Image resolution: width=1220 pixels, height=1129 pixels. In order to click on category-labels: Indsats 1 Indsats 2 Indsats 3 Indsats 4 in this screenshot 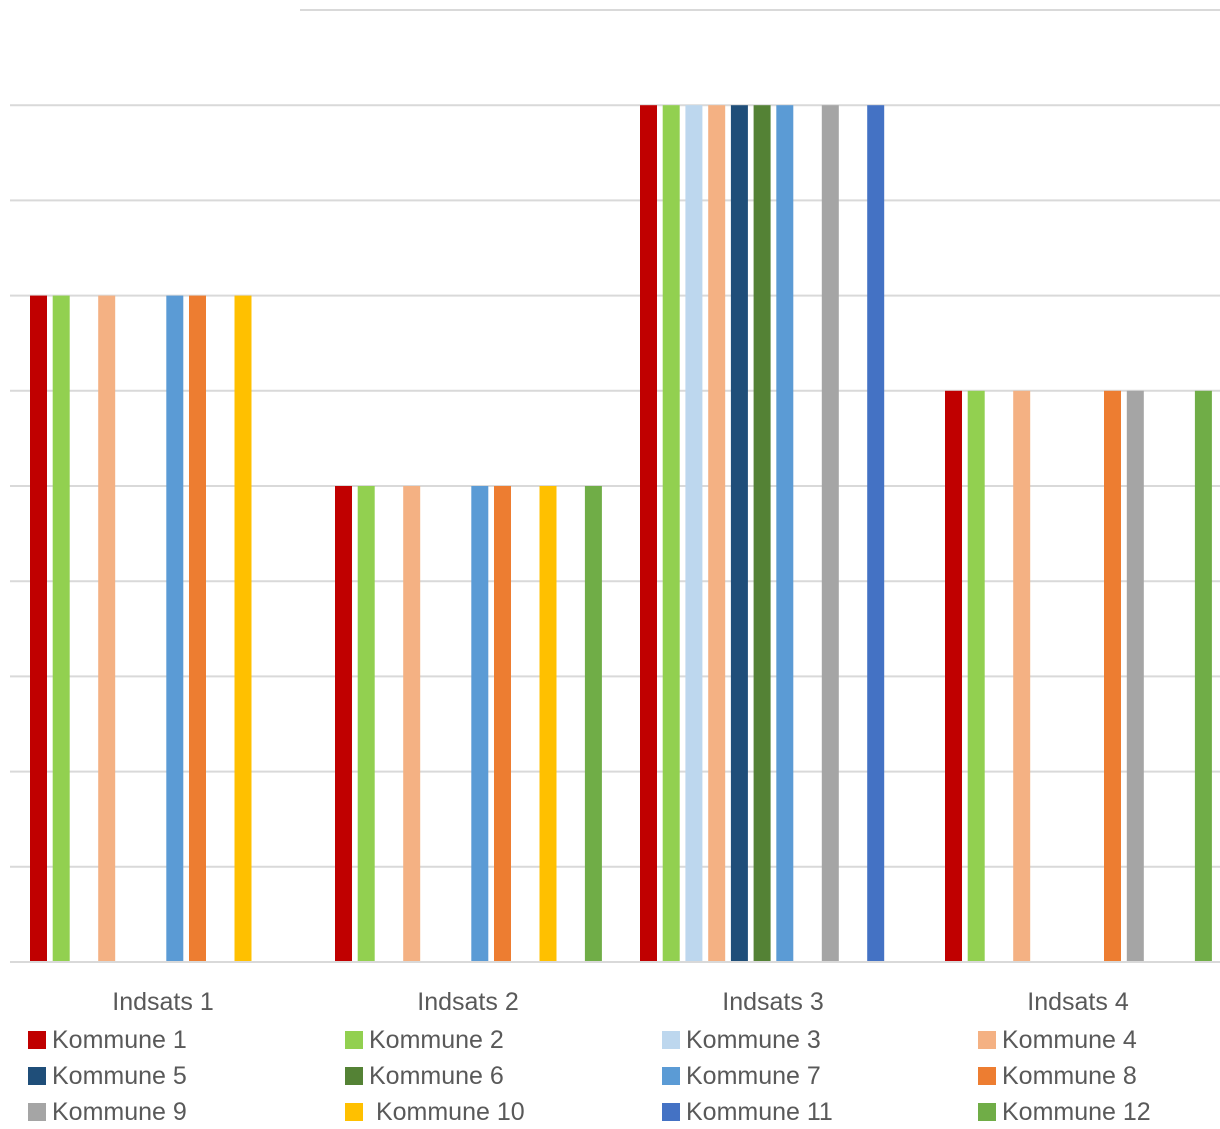, I will do `click(620, 1002)`.